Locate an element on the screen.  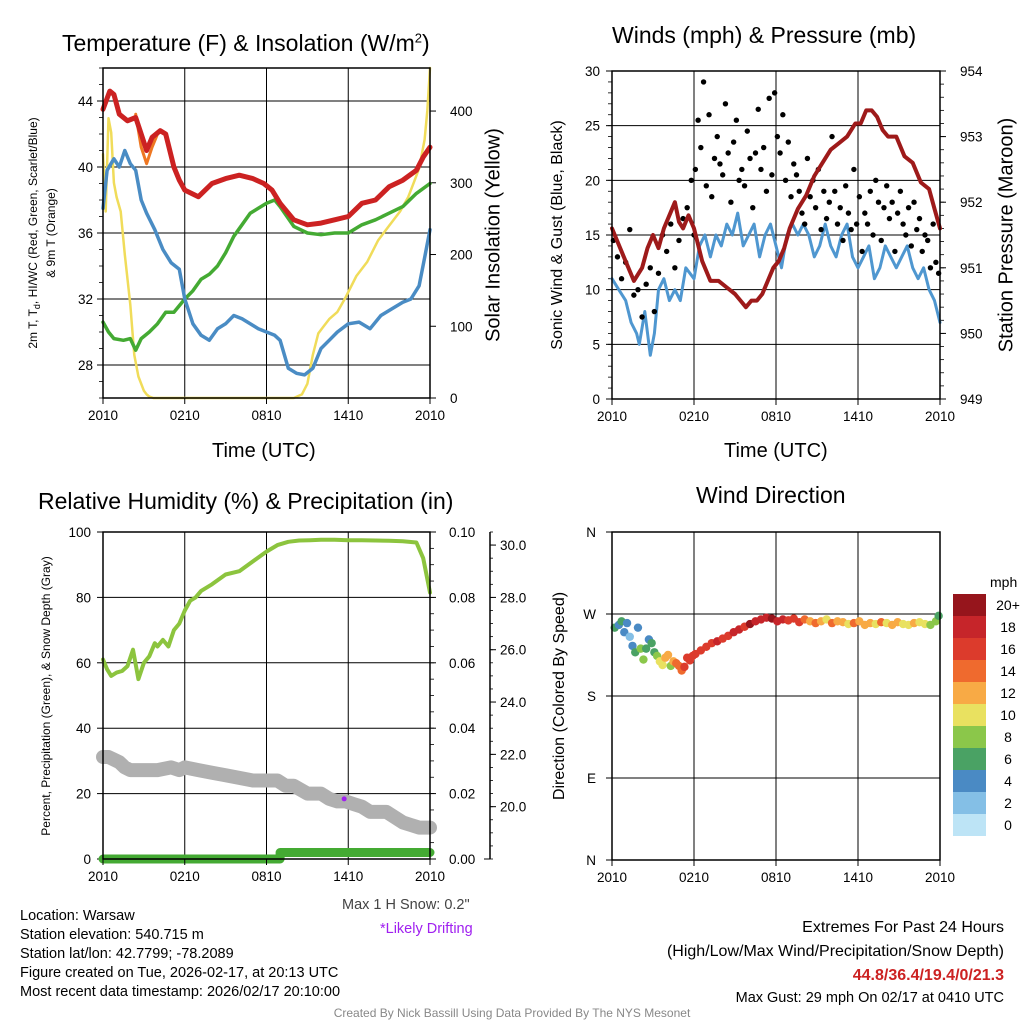
max-snow-note: Max 1 H Snow: 0.2" is located at coordinates (406, 905).